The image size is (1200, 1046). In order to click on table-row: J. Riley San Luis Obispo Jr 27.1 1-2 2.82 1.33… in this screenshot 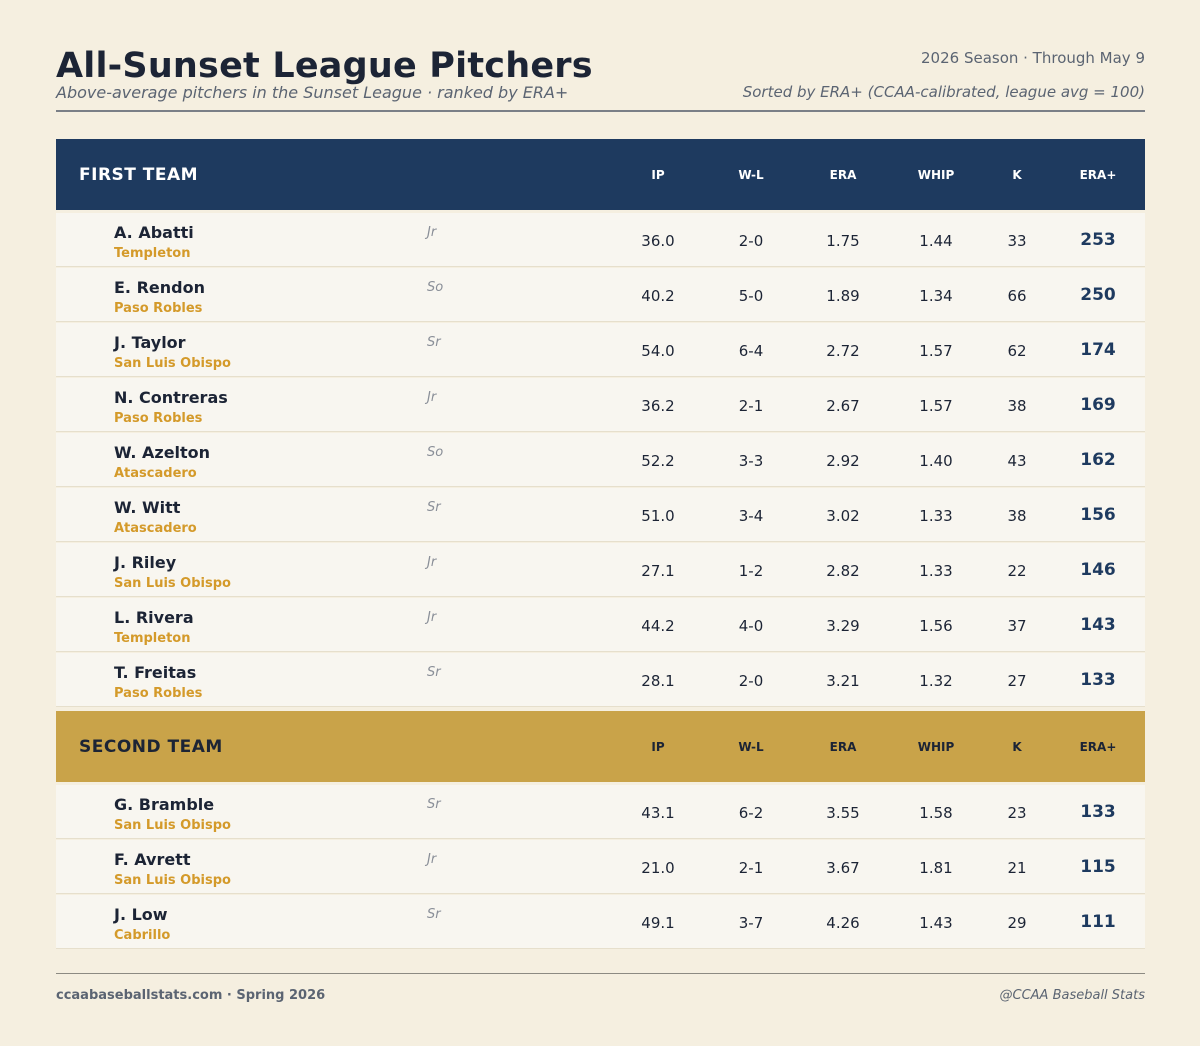, I will do `click(600, 570)`.